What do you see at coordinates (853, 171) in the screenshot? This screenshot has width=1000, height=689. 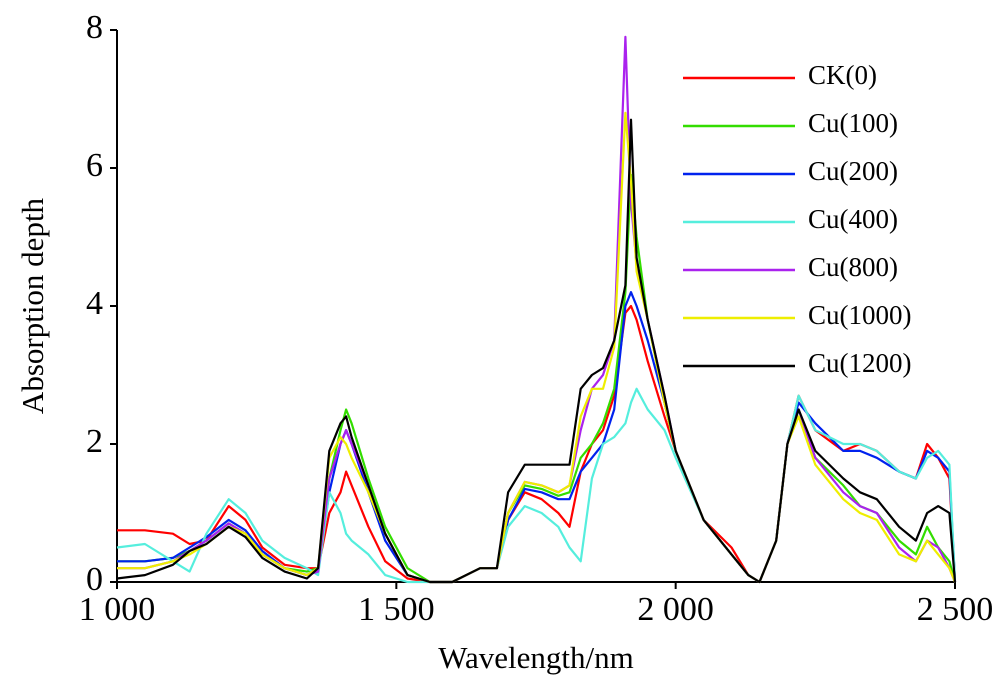 I see `legend-label: Cu(200)` at bounding box center [853, 171].